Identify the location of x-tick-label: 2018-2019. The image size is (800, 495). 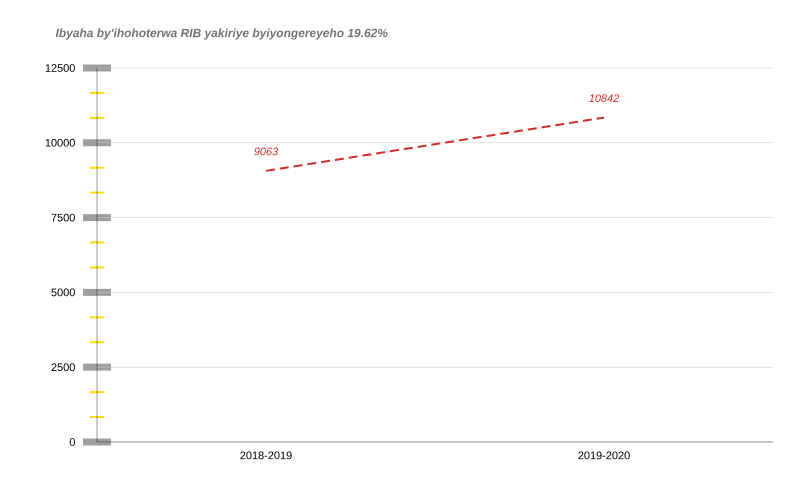
(266, 456).